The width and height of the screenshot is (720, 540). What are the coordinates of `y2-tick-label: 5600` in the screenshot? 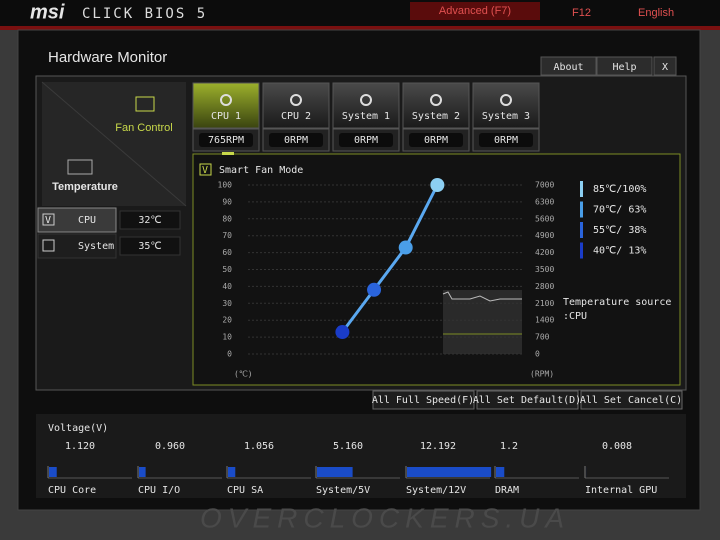 It's located at (544, 218).